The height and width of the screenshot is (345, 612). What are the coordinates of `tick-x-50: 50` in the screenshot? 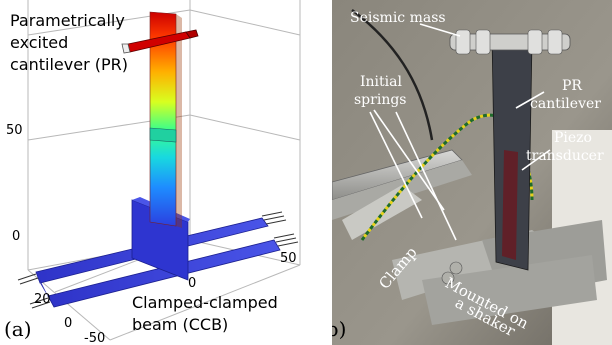 It's located at (288, 258).